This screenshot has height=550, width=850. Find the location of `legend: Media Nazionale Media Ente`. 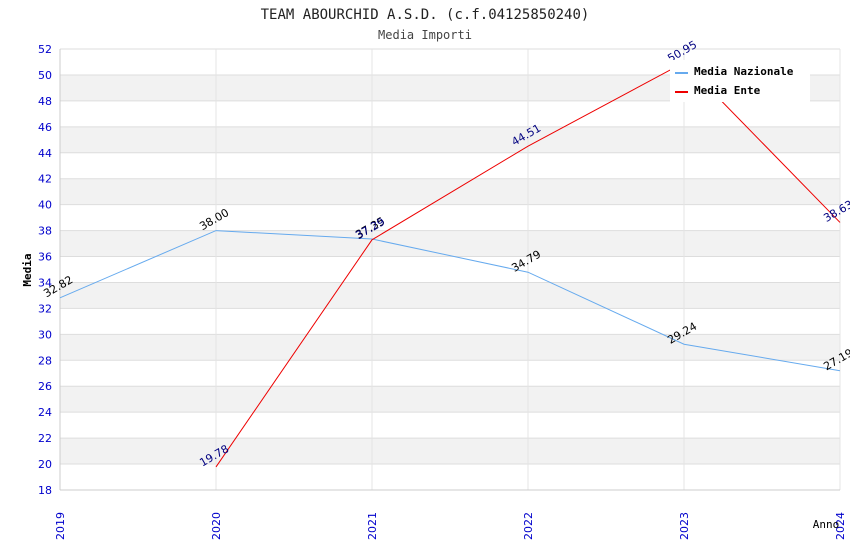

legend: Media Nazionale Media Ente is located at coordinates (740, 81).